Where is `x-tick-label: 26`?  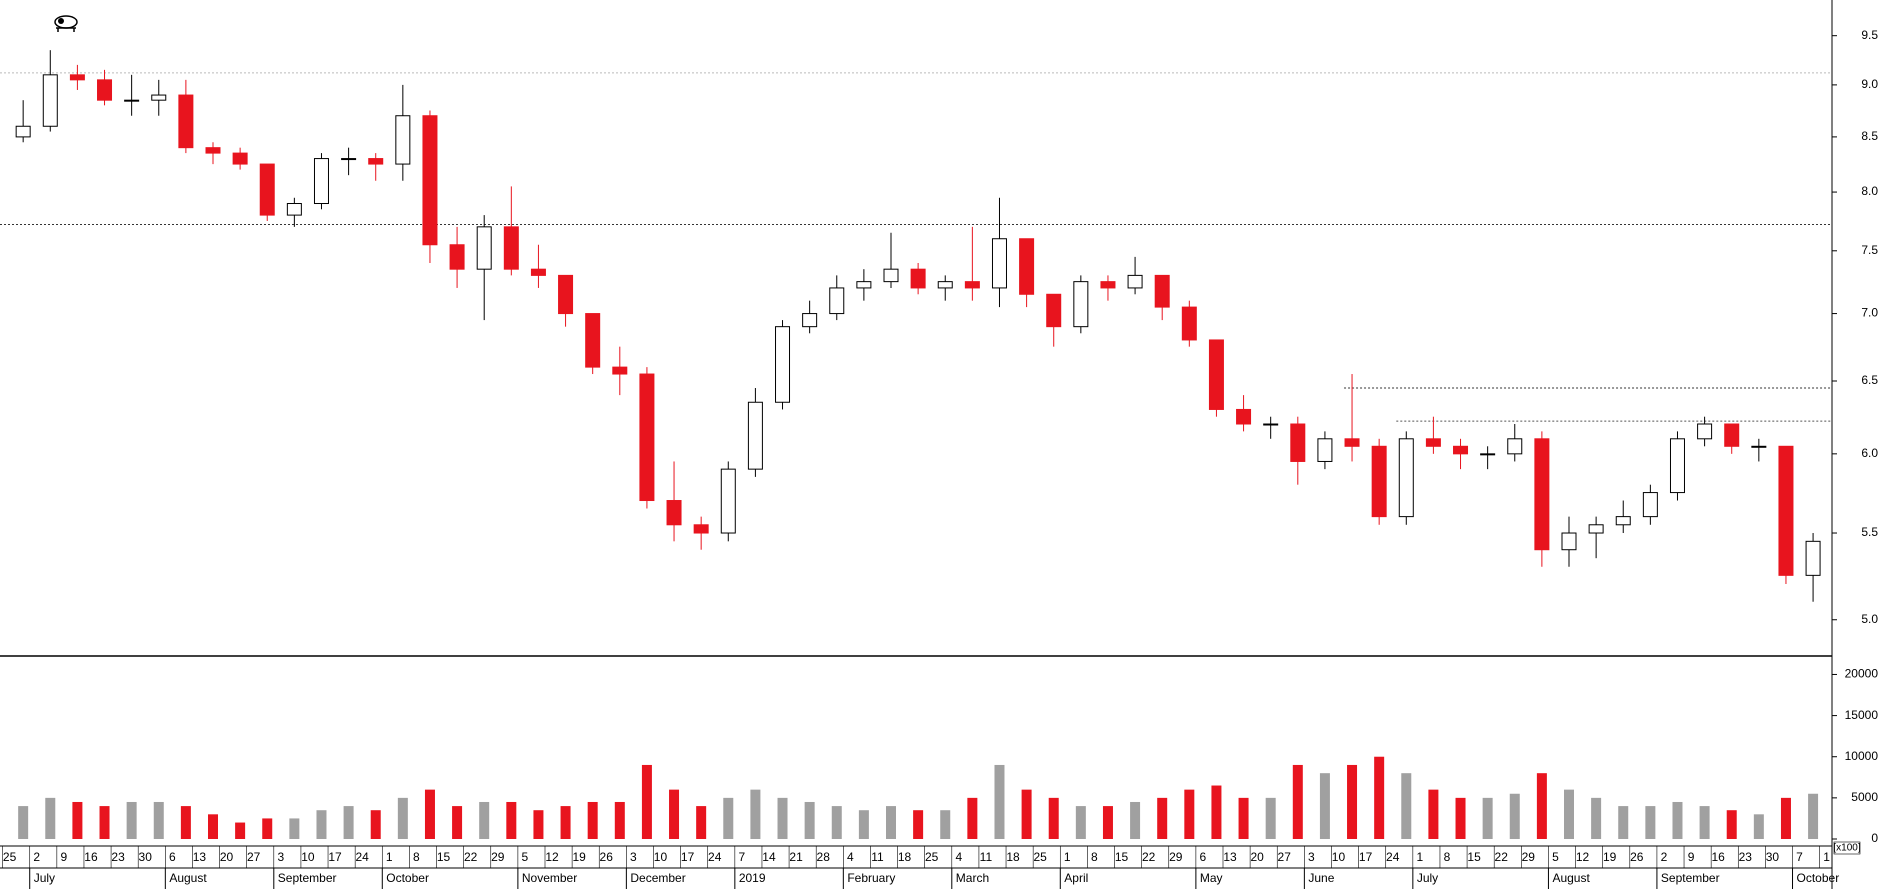
x-tick-label: 26 is located at coordinates (1637, 857).